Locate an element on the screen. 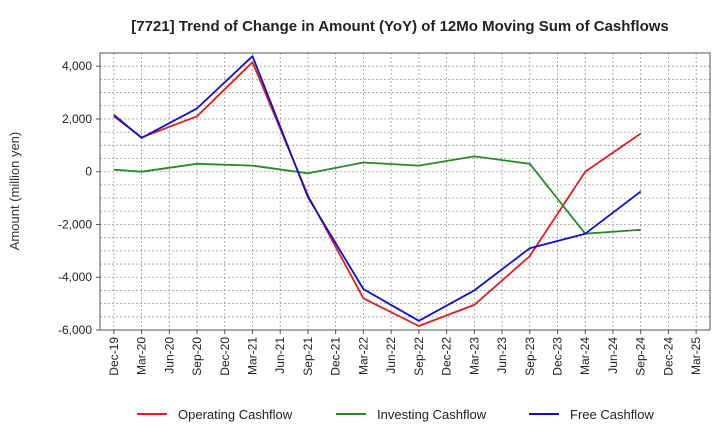 The height and width of the screenshot is (440, 720). x-tick-label: Jun-20 is located at coordinates (169, 355).